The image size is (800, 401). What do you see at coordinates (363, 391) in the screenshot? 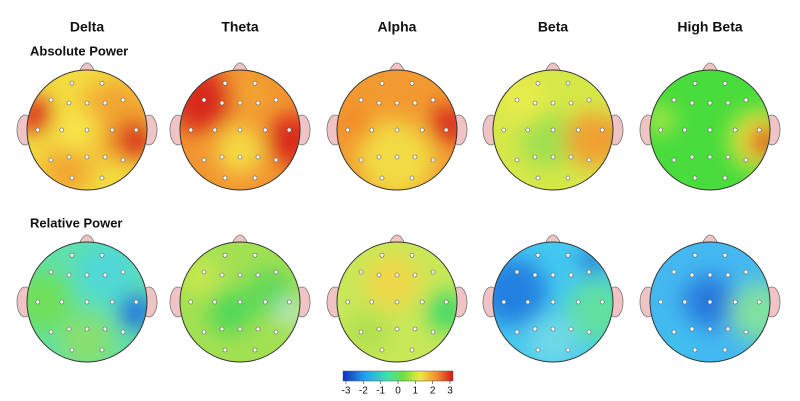
I see `colorbar-tick-label: -2` at bounding box center [363, 391].